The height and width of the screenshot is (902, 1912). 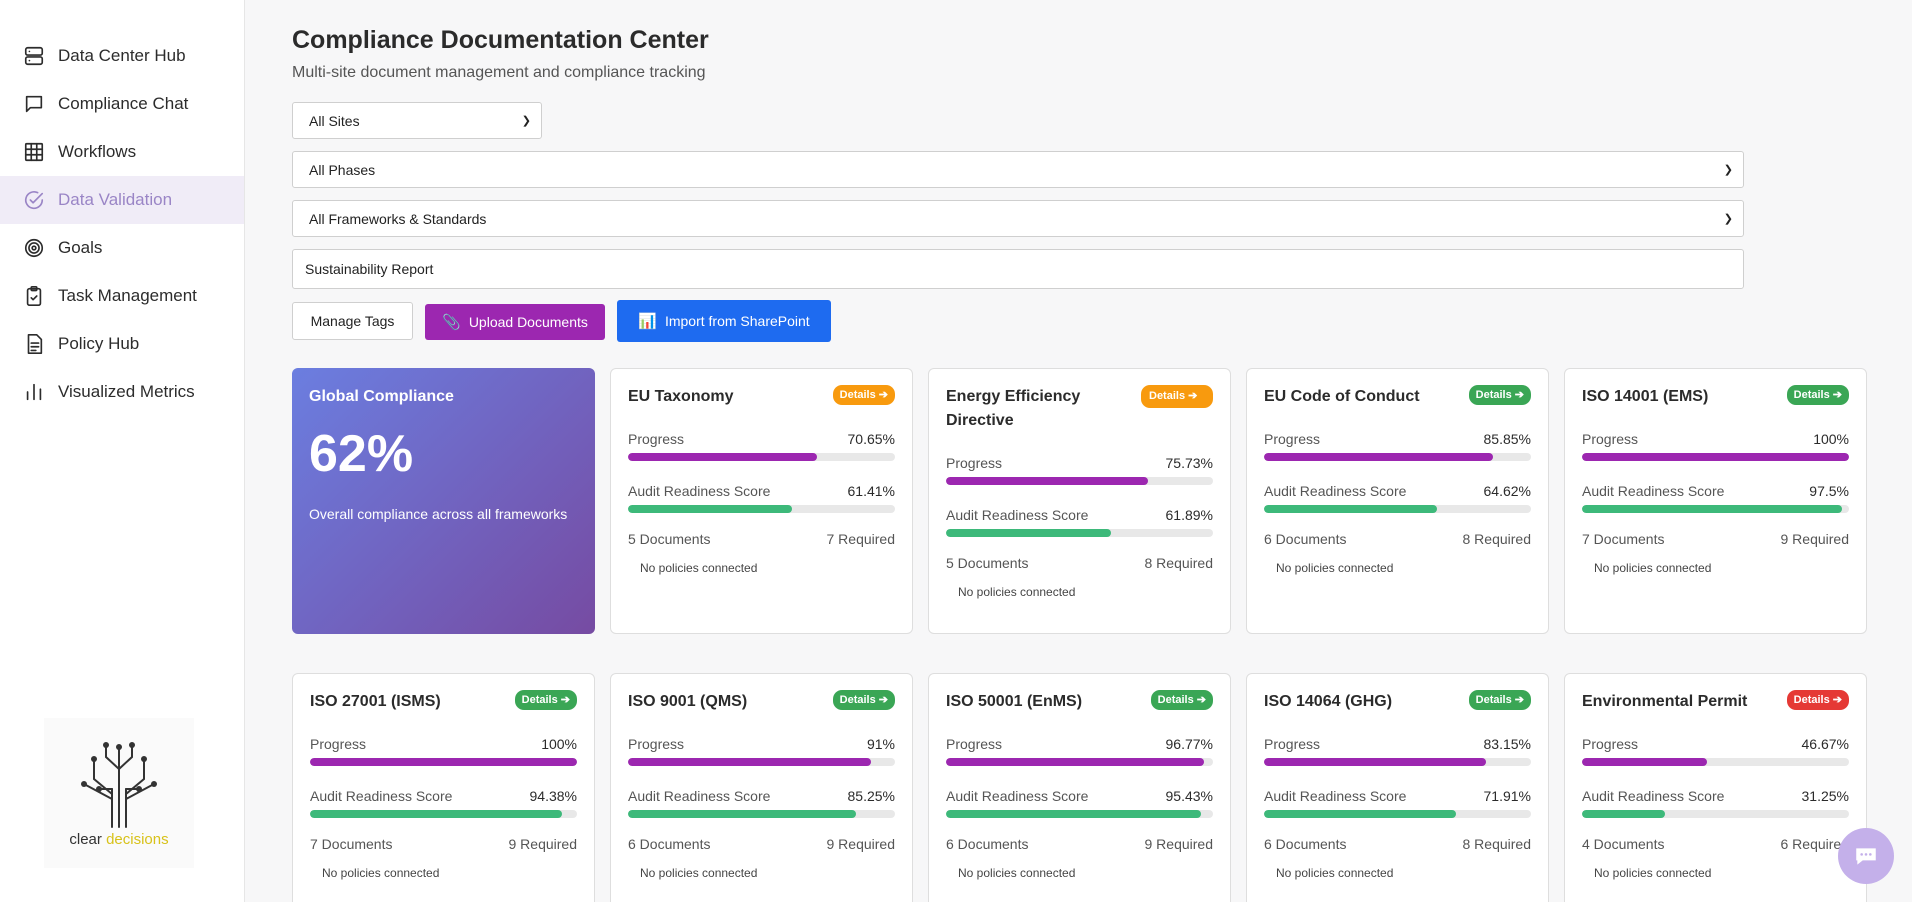 I want to click on check-circle-icon, so click(x=34, y=200).